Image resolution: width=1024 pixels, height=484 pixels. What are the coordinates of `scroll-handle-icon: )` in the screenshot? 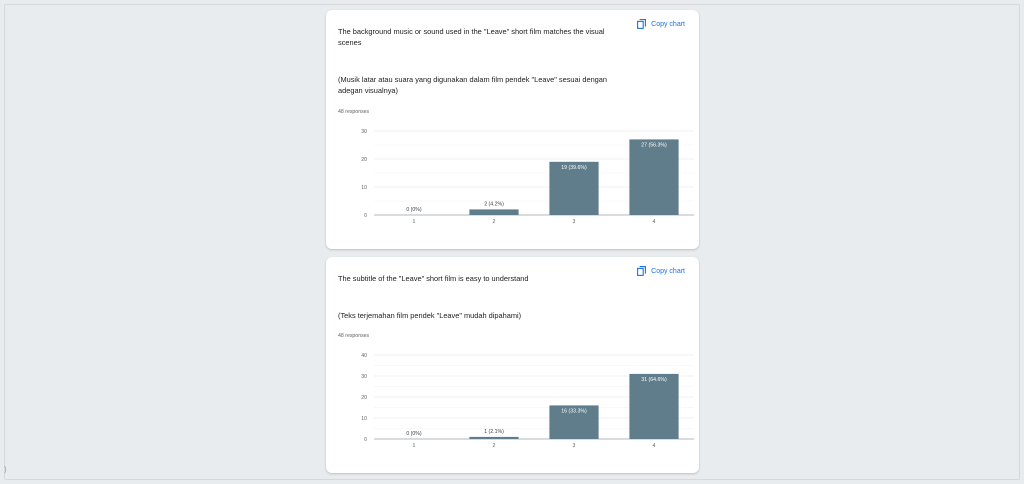 It's located at (5, 469).